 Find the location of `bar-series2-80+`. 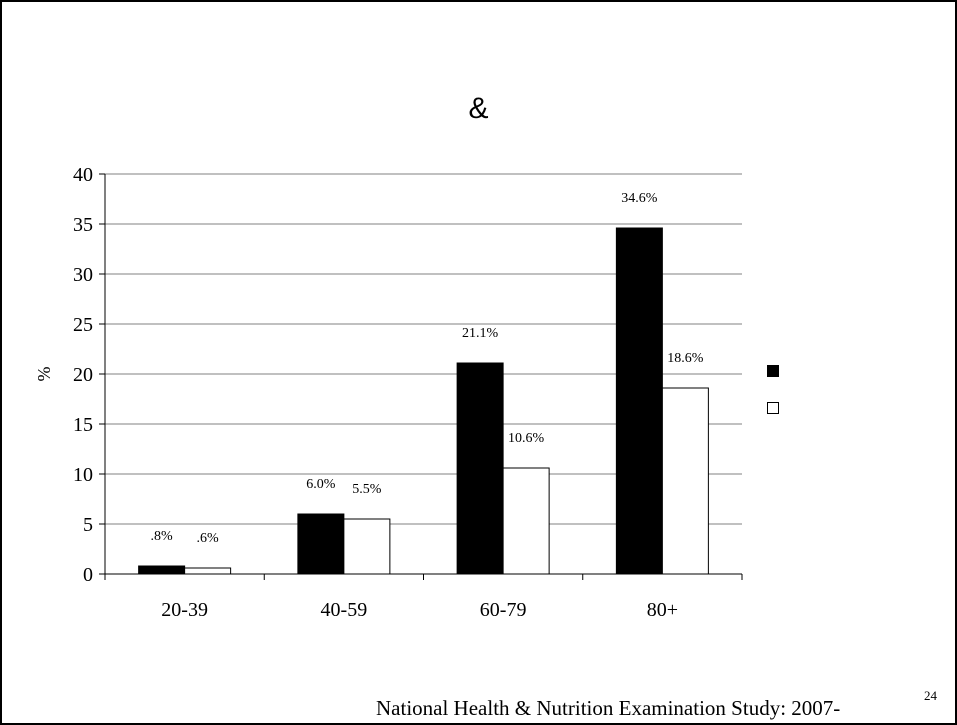

bar-series2-80+ is located at coordinates (685, 481).